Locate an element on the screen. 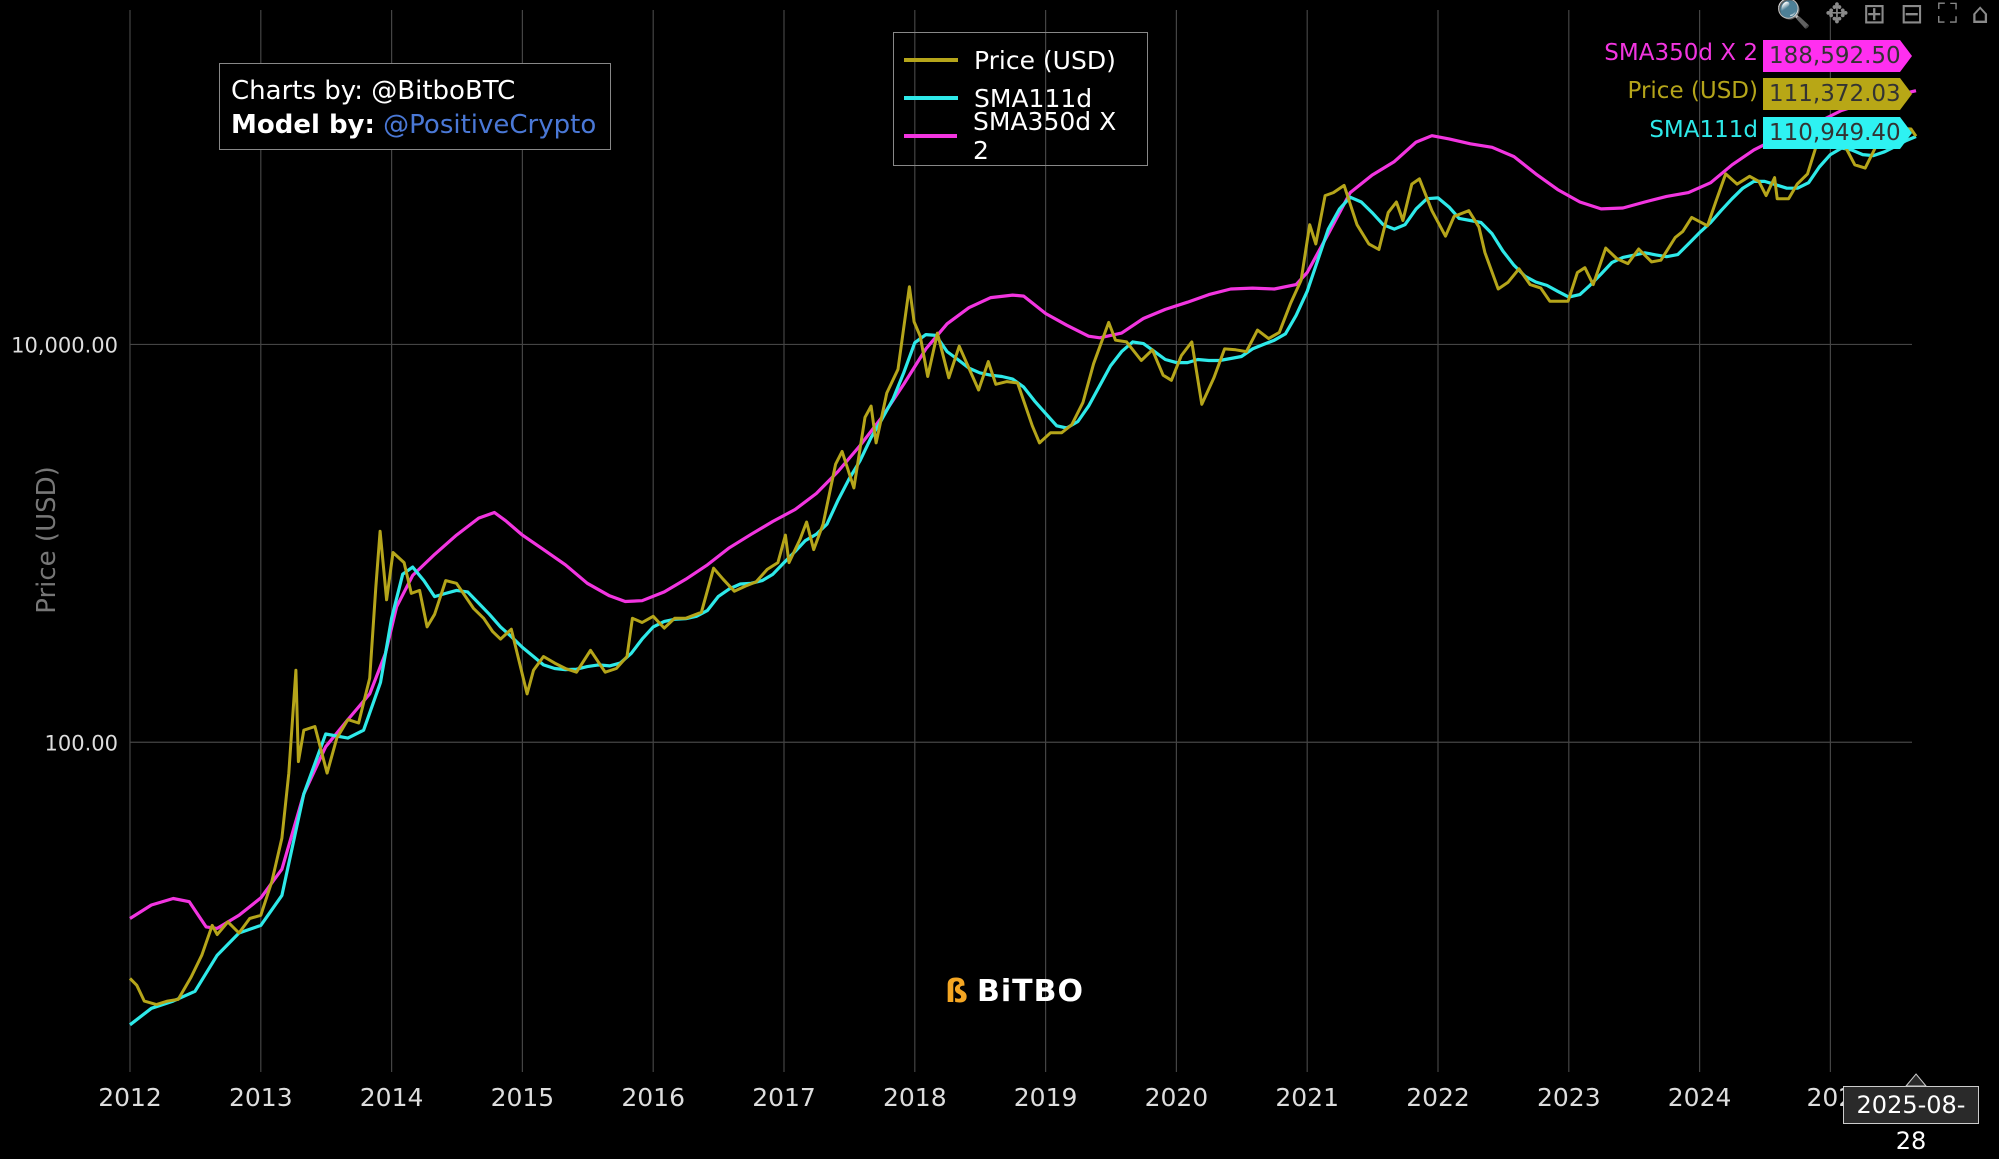 This screenshot has height=1159, width=1999. credits-model-link: @PositiveCrypto is located at coordinates (490, 125).